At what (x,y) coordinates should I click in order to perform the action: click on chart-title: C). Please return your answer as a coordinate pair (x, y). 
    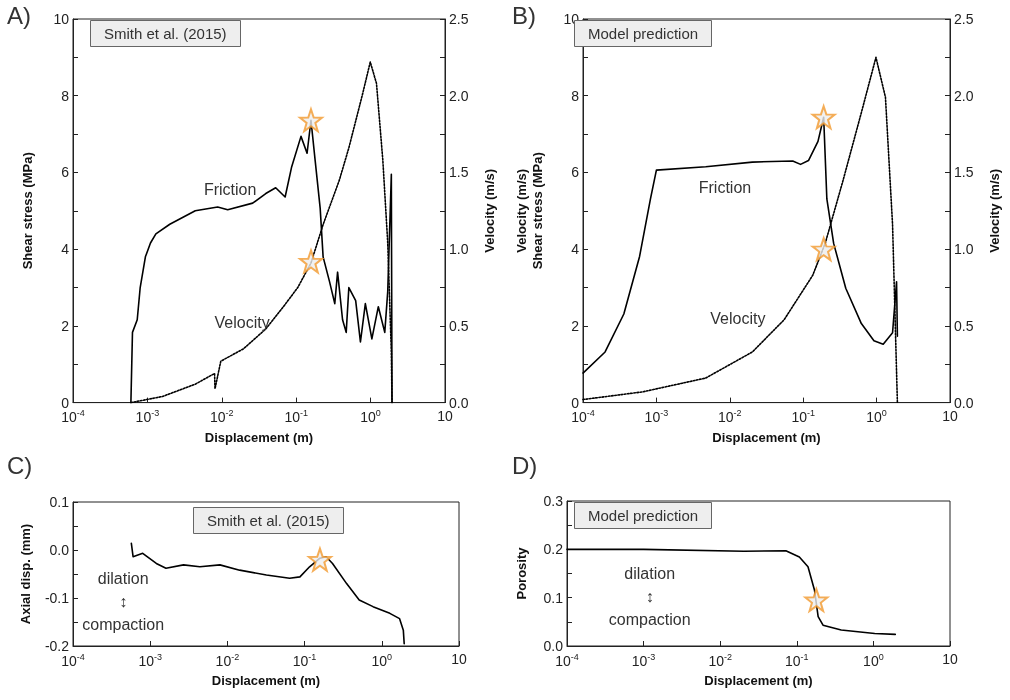
    Looking at the image, I should click on (20, 465).